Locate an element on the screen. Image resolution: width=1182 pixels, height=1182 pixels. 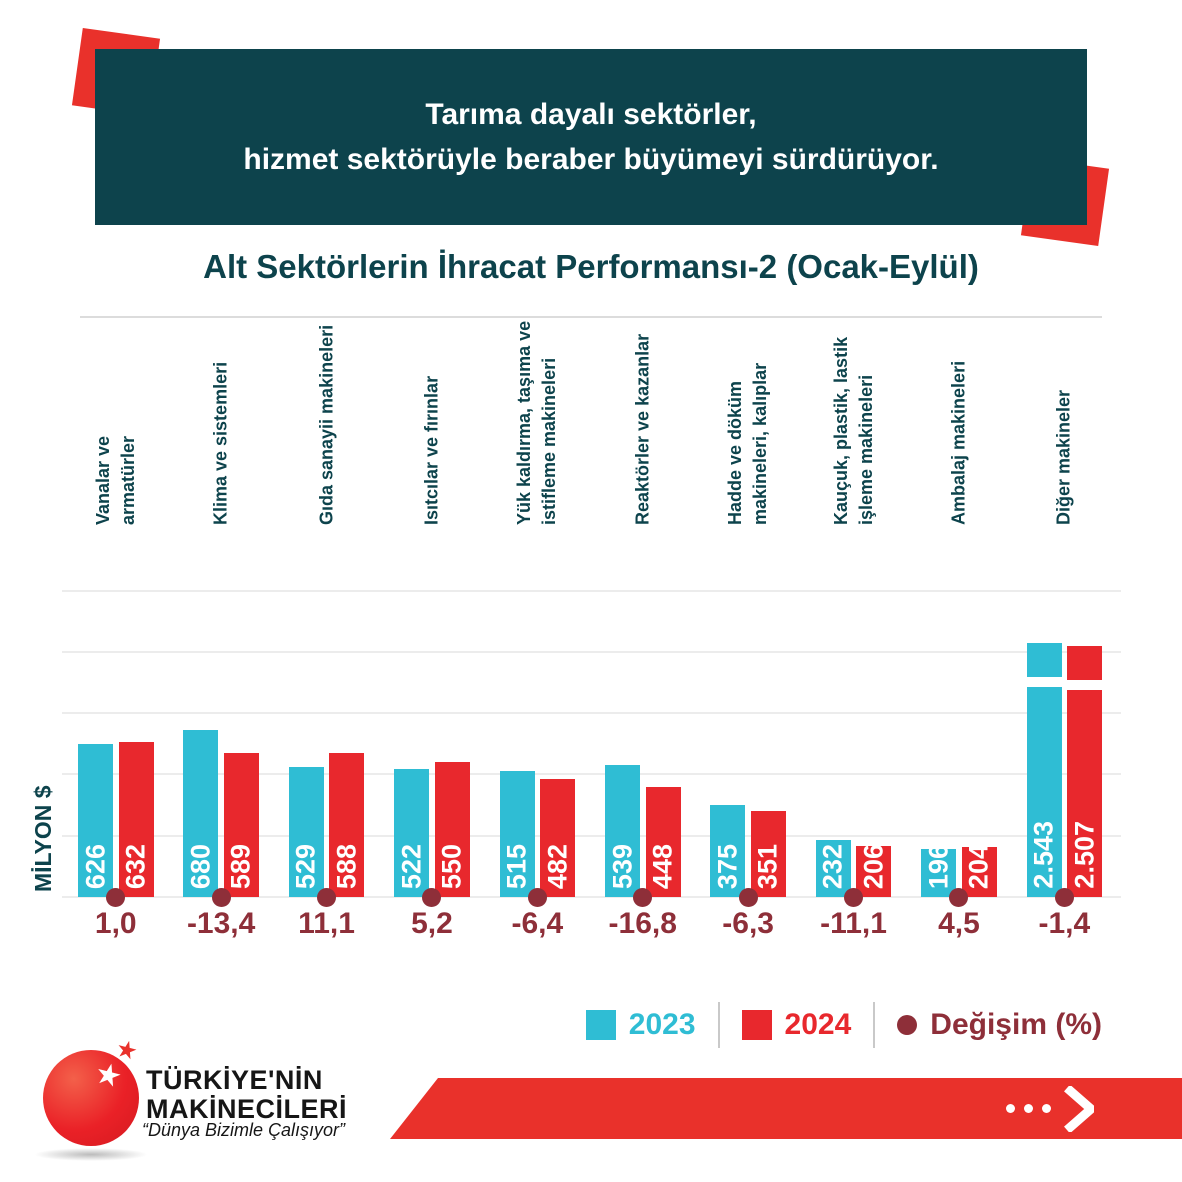
bar-value-label: 204 is located at coordinates (978, 866).